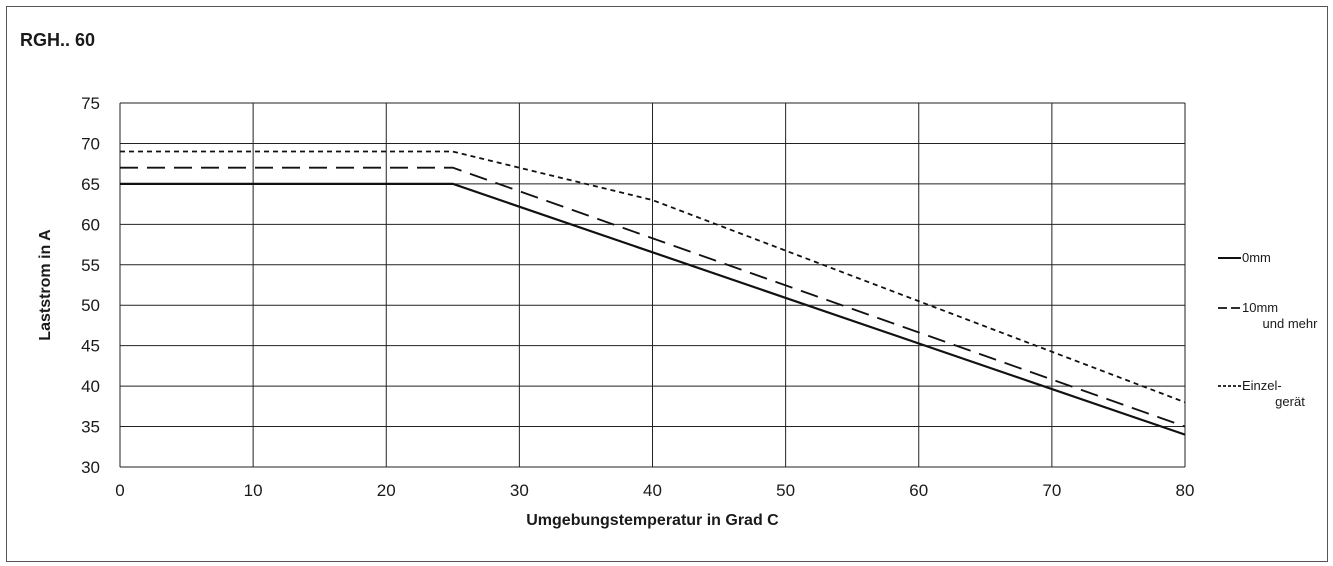 This screenshot has width=1333, height=566. Describe the element at coordinates (119, 490) in the screenshot. I see `x-tick-label: 0` at that location.